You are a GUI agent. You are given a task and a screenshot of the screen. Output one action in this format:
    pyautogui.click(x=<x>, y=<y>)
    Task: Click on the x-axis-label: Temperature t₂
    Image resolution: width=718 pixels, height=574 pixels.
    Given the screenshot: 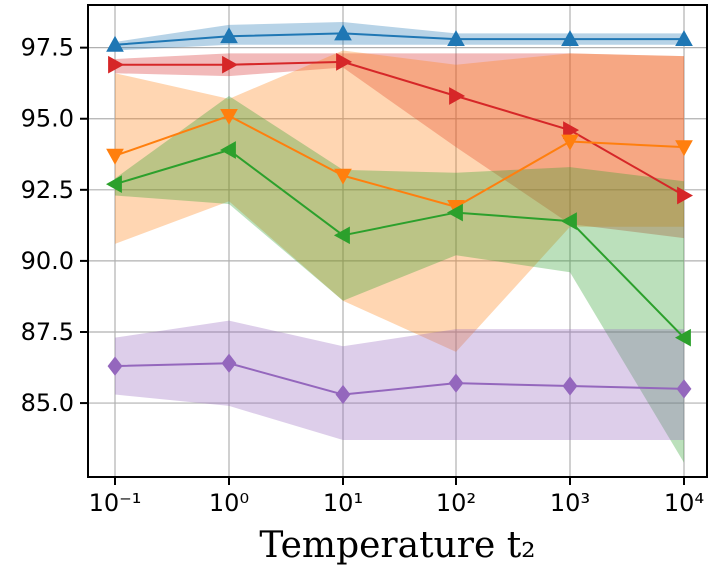 What is the action you would take?
    pyautogui.click(x=397, y=545)
    